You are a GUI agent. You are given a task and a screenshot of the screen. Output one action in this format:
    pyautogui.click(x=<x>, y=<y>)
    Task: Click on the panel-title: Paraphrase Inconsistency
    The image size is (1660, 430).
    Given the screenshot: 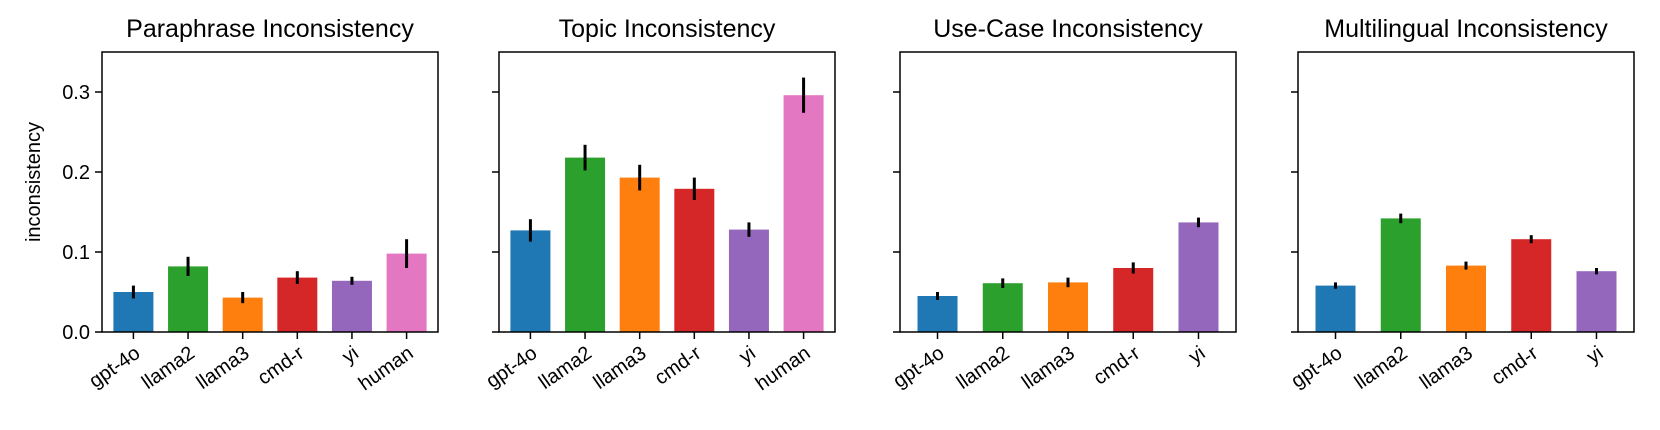 What is the action you would take?
    pyautogui.click(x=270, y=29)
    